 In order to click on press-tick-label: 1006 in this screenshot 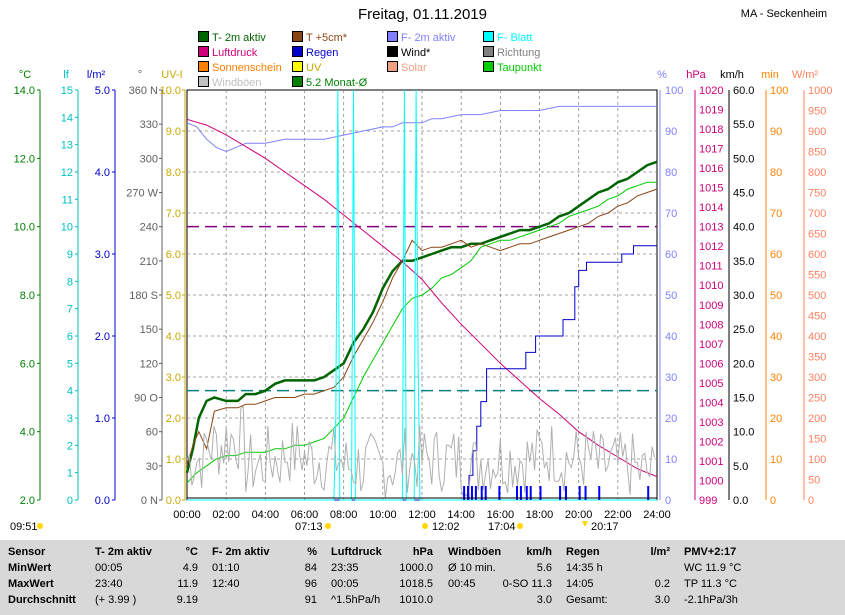, I will do `click(711, 364)`.